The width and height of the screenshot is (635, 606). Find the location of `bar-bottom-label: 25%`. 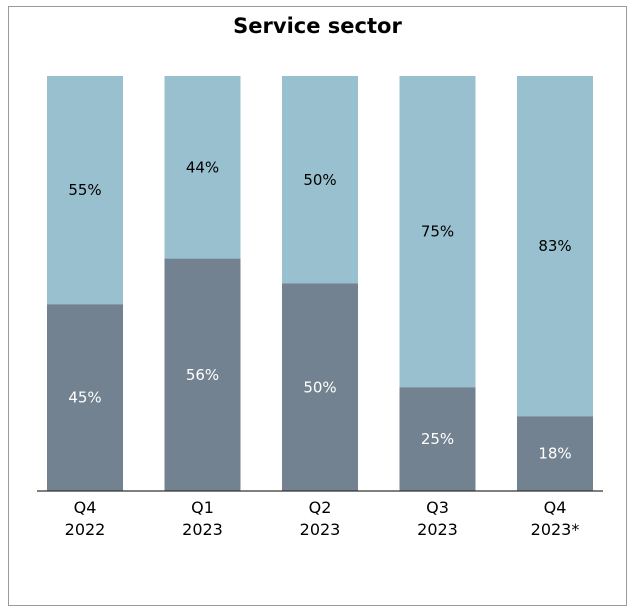

bar-bottom-label: 25% is located at coordinates (437, 439).